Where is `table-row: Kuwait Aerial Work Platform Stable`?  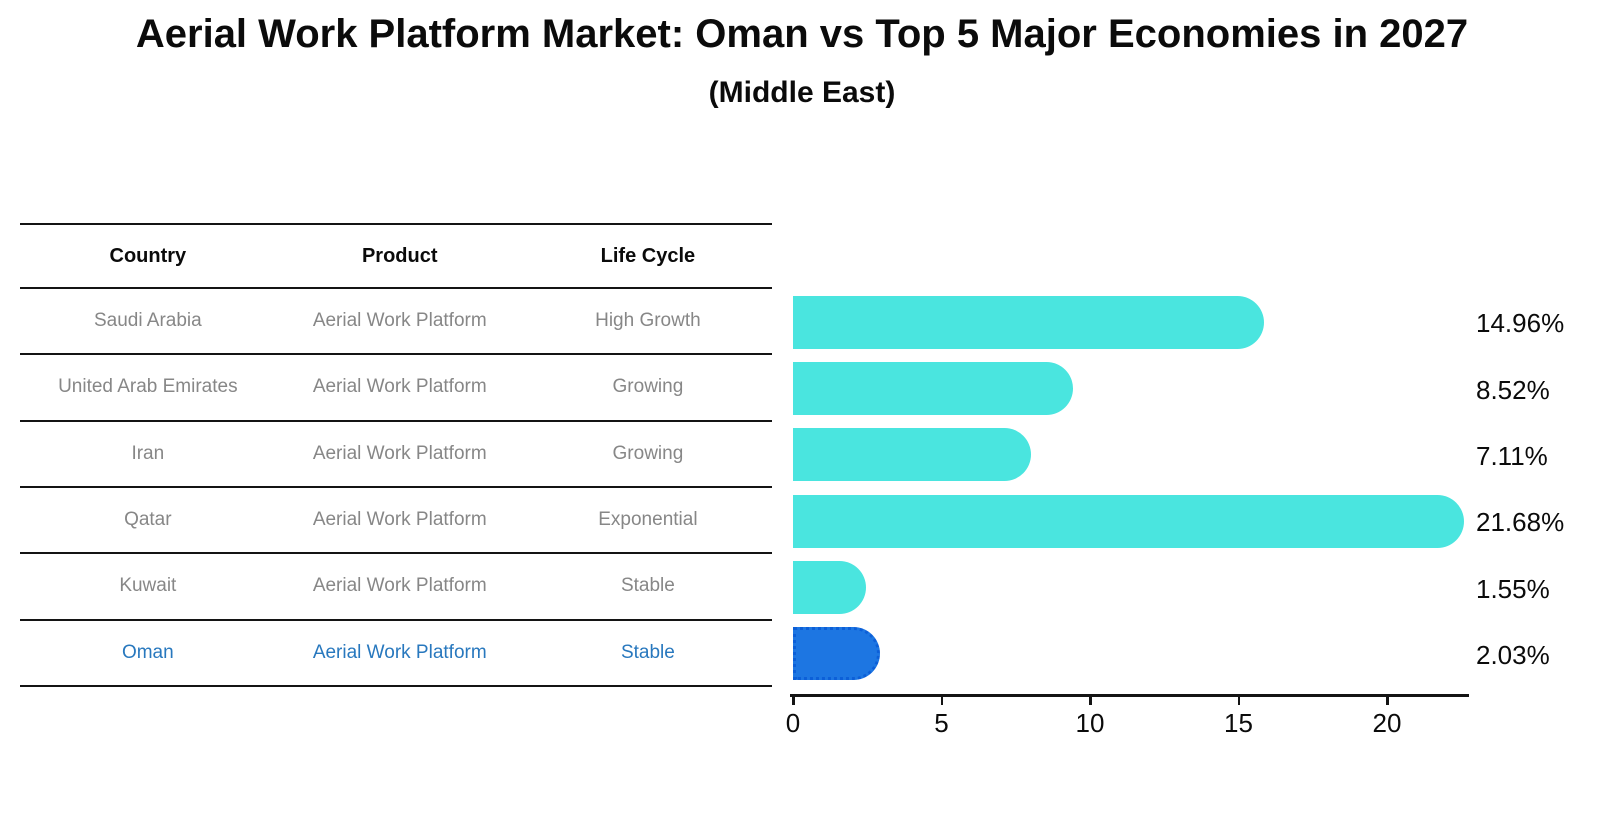
table-row: Kuwait Aerial Work Platform Stable is located at coordinates (396, 587).